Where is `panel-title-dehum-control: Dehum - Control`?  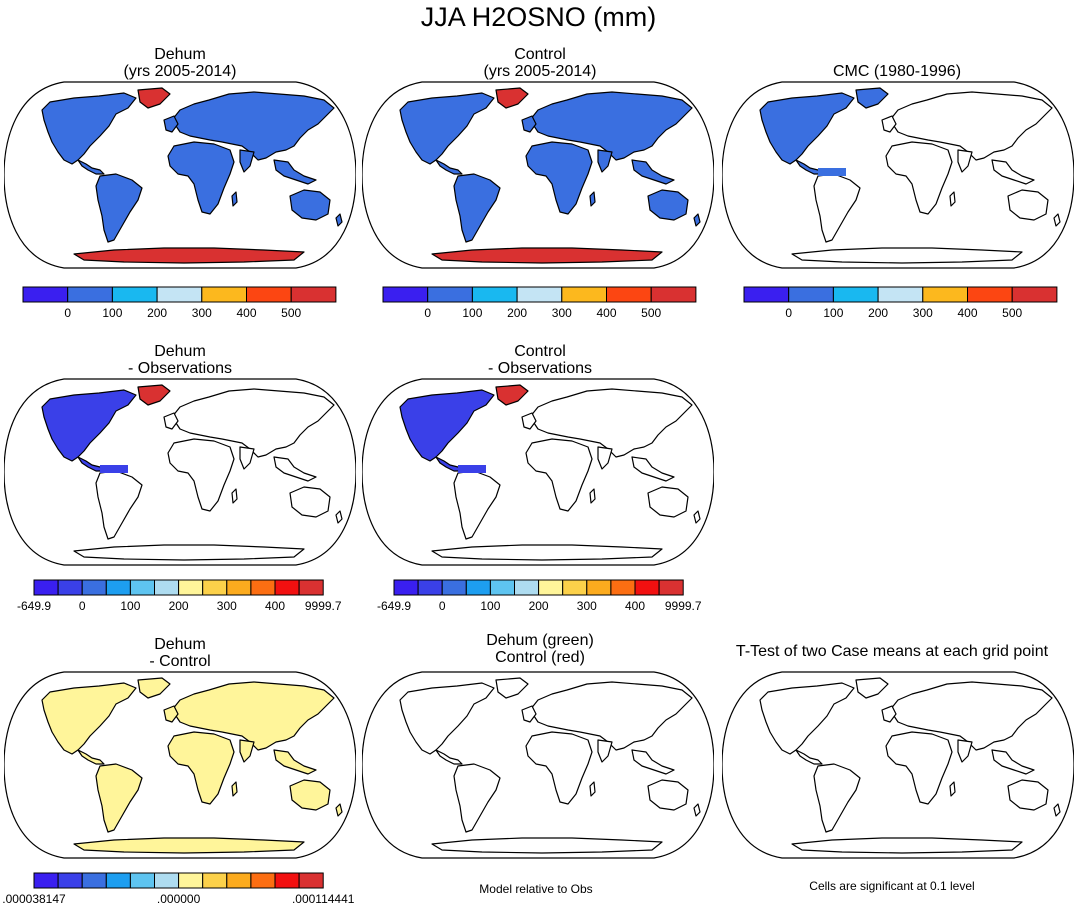
panel-title-dehum-control: Dehum - Control is located at coordinates (180, 653).